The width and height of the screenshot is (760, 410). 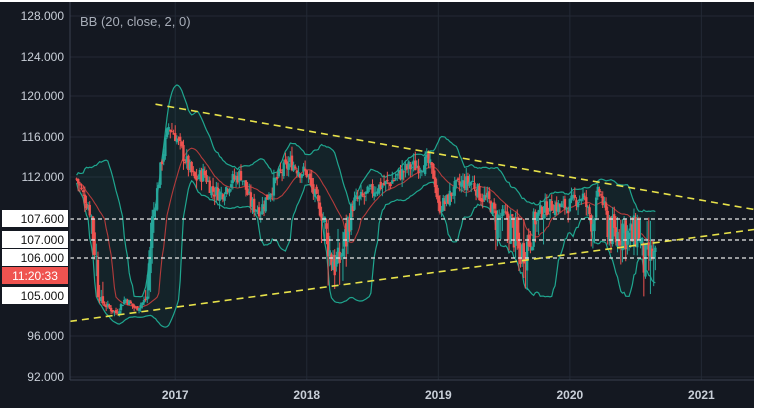 What do you see at coordinates (45, 336) in the screenshot?
I see `y-tick-label: 96.000` at bounding box center [45, 336].